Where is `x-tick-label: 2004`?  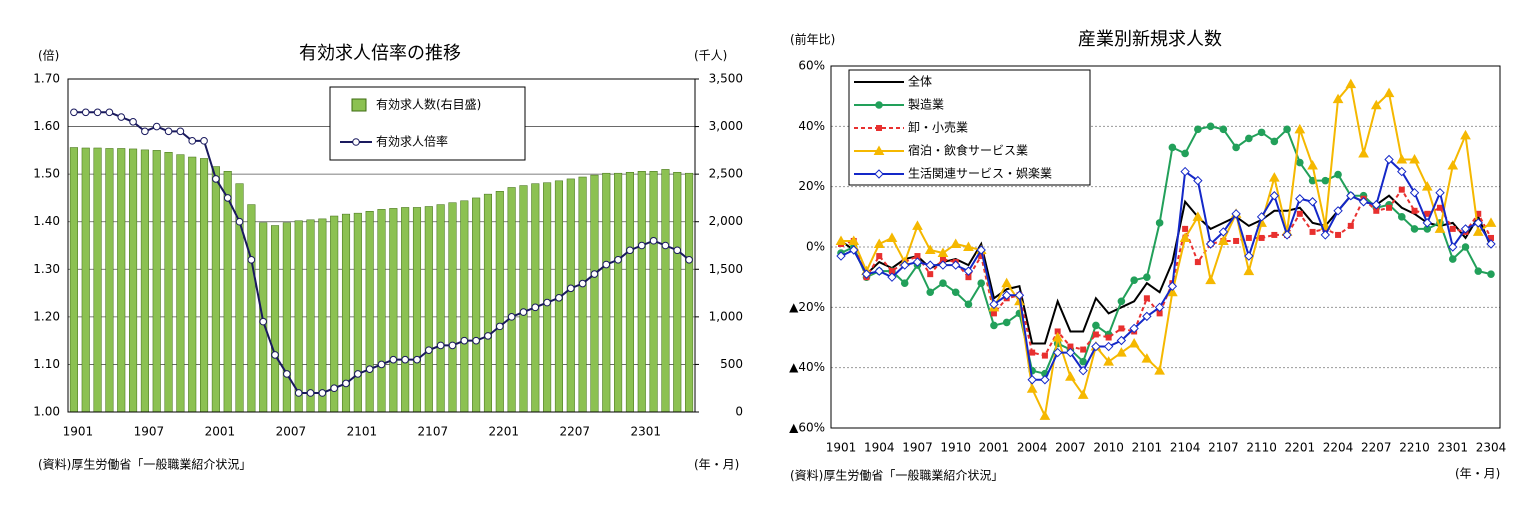
x-tick-label: 2004 is located at coordinates (1032, 448).